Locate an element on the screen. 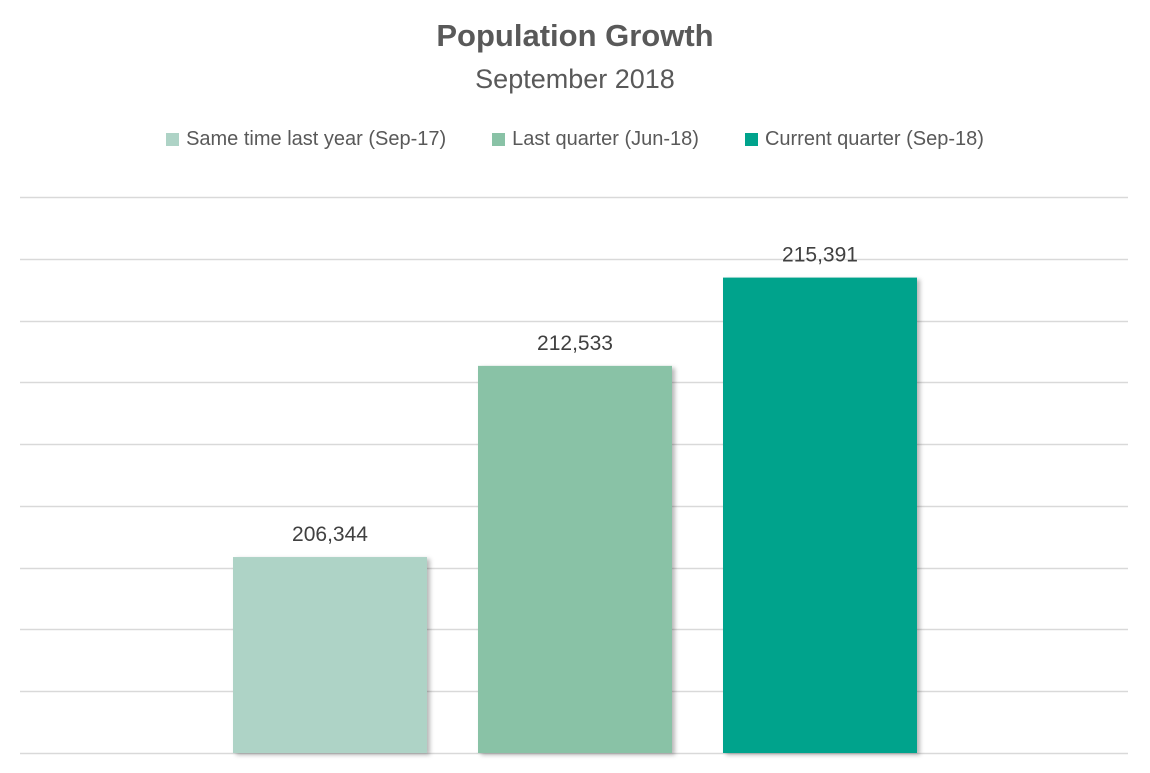 The image size is (1150, 773). legend-item-sep-17: Same time last year (Sep-17) is located at coordinates (306, 139).